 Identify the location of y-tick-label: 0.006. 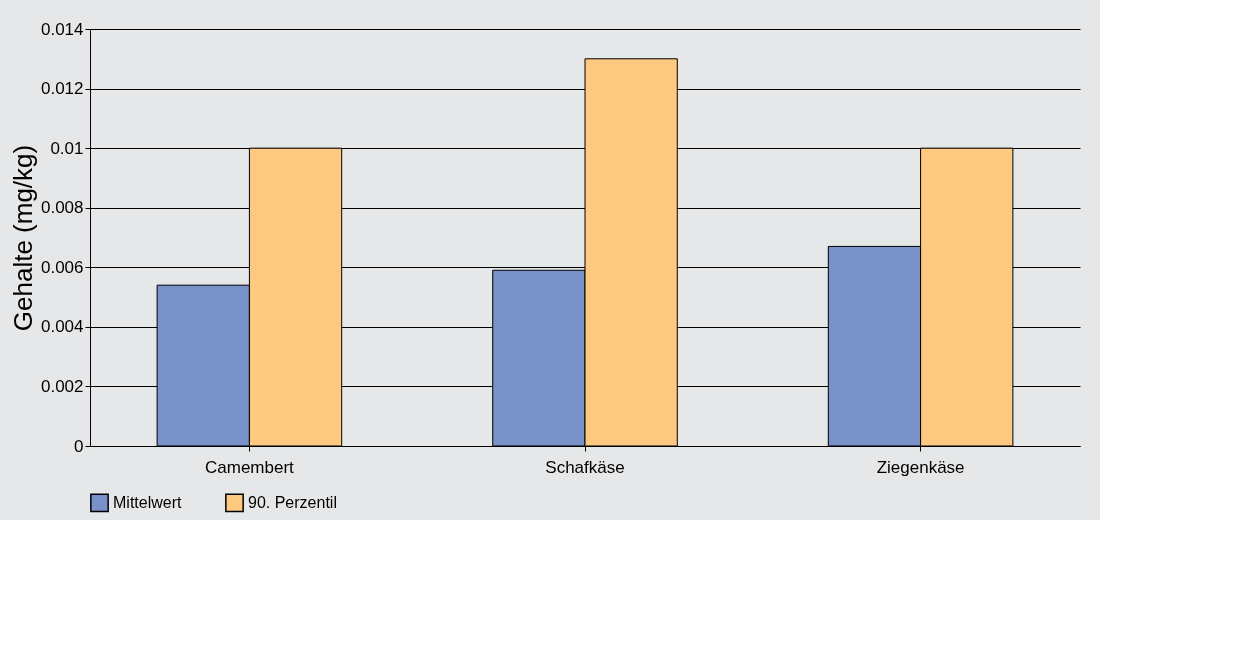
(62, 267).